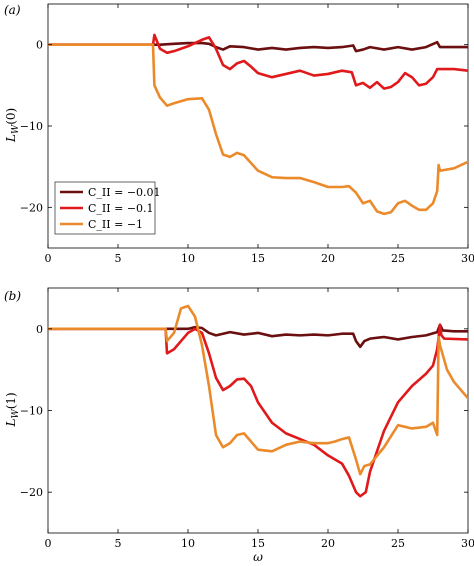 The height and width of the screenshot is (566, 474). I want to click on legend-entry-0: C_II = −0.01, so click(124, 192).